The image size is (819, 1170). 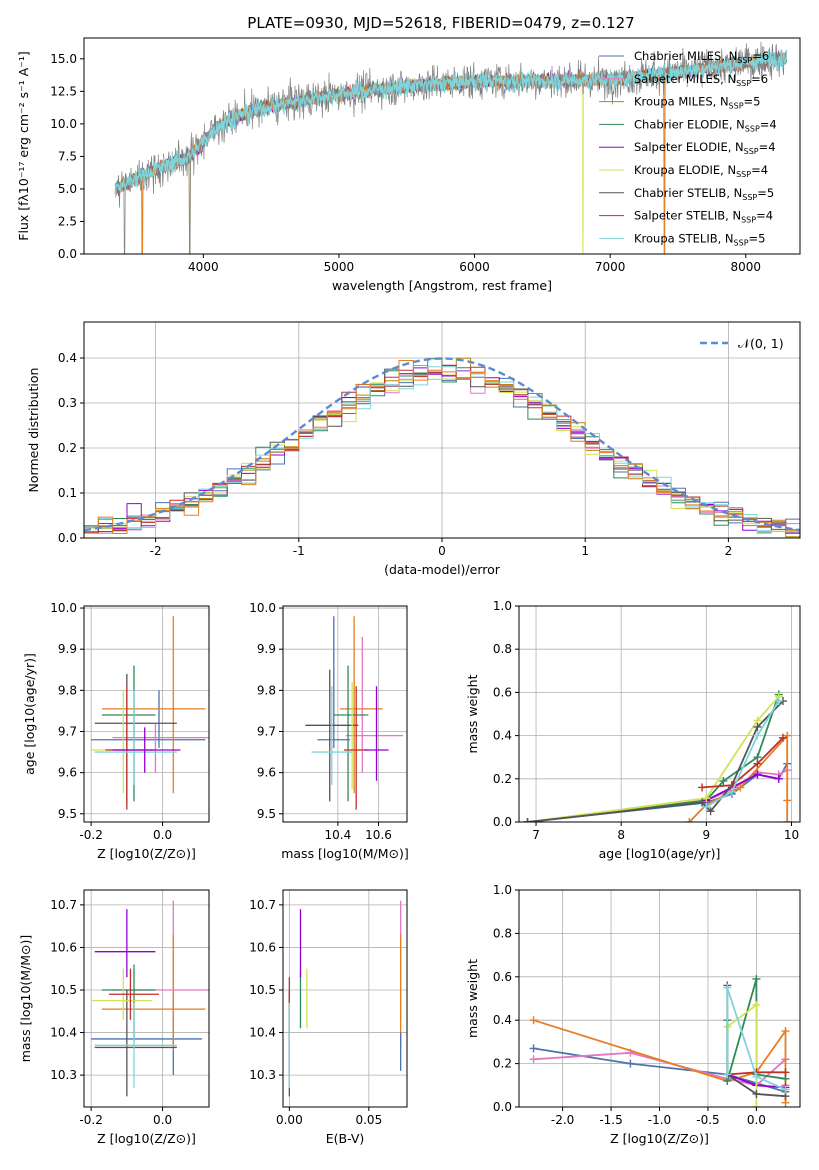 I want to click on y-tick-label: 15.0, so click(x=63, y=59).